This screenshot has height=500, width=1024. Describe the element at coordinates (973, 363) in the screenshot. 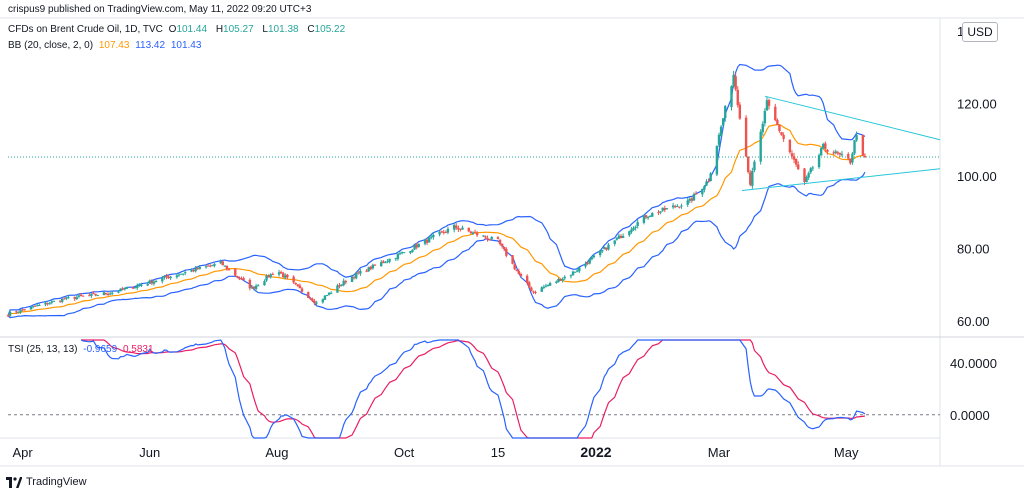

I see `tsi-tick-label: 40.0000` at that location.